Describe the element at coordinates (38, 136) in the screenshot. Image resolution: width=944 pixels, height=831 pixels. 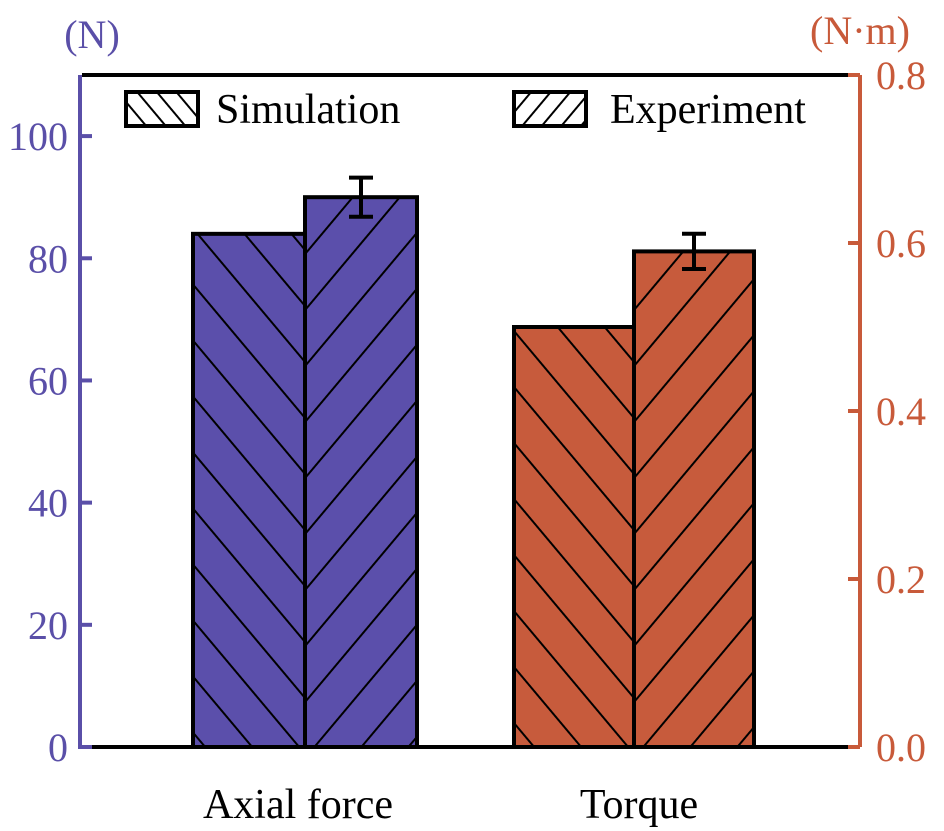
I see `left-tick-label: 100` at that location.